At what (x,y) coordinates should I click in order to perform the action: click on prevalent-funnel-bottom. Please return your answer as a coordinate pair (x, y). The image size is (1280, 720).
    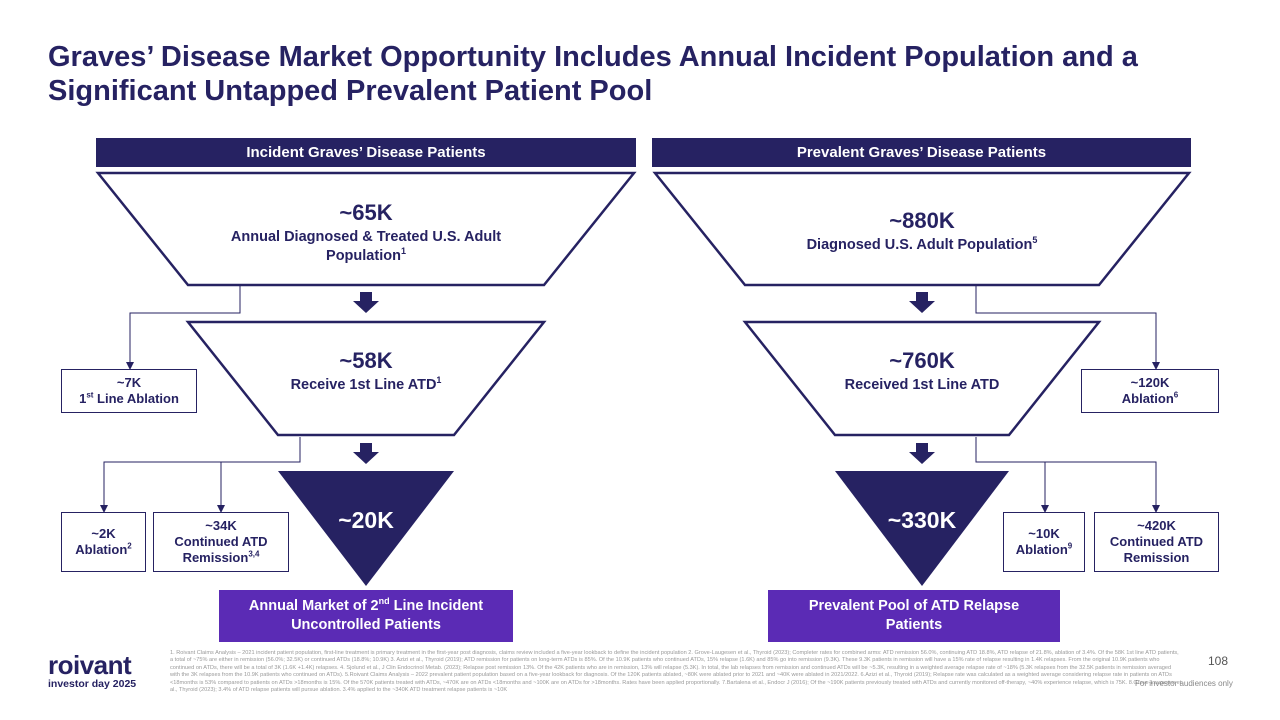
    Looking at the image, I should click on (922, 528).